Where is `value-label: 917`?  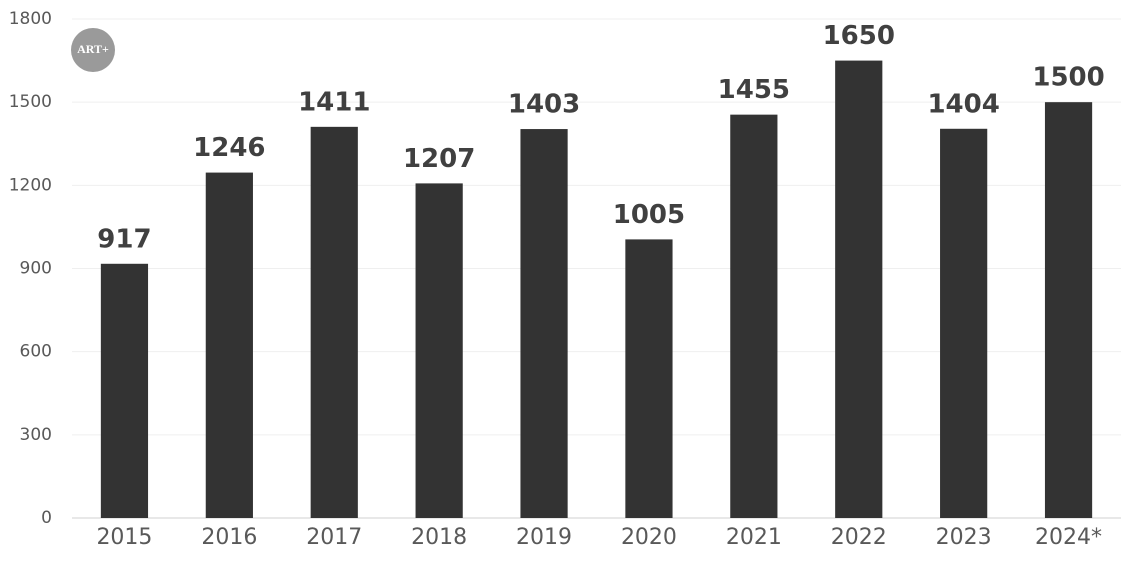
value-label: 917 is located at coordinates (124, 239).